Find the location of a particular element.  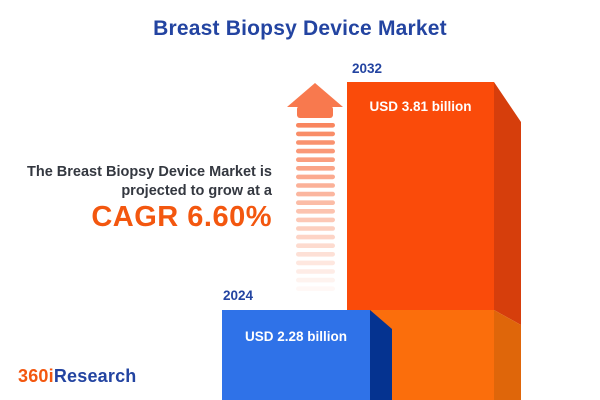

bar-2024-value-label: USD 2.28 billion is located at coordinates (296, 336).